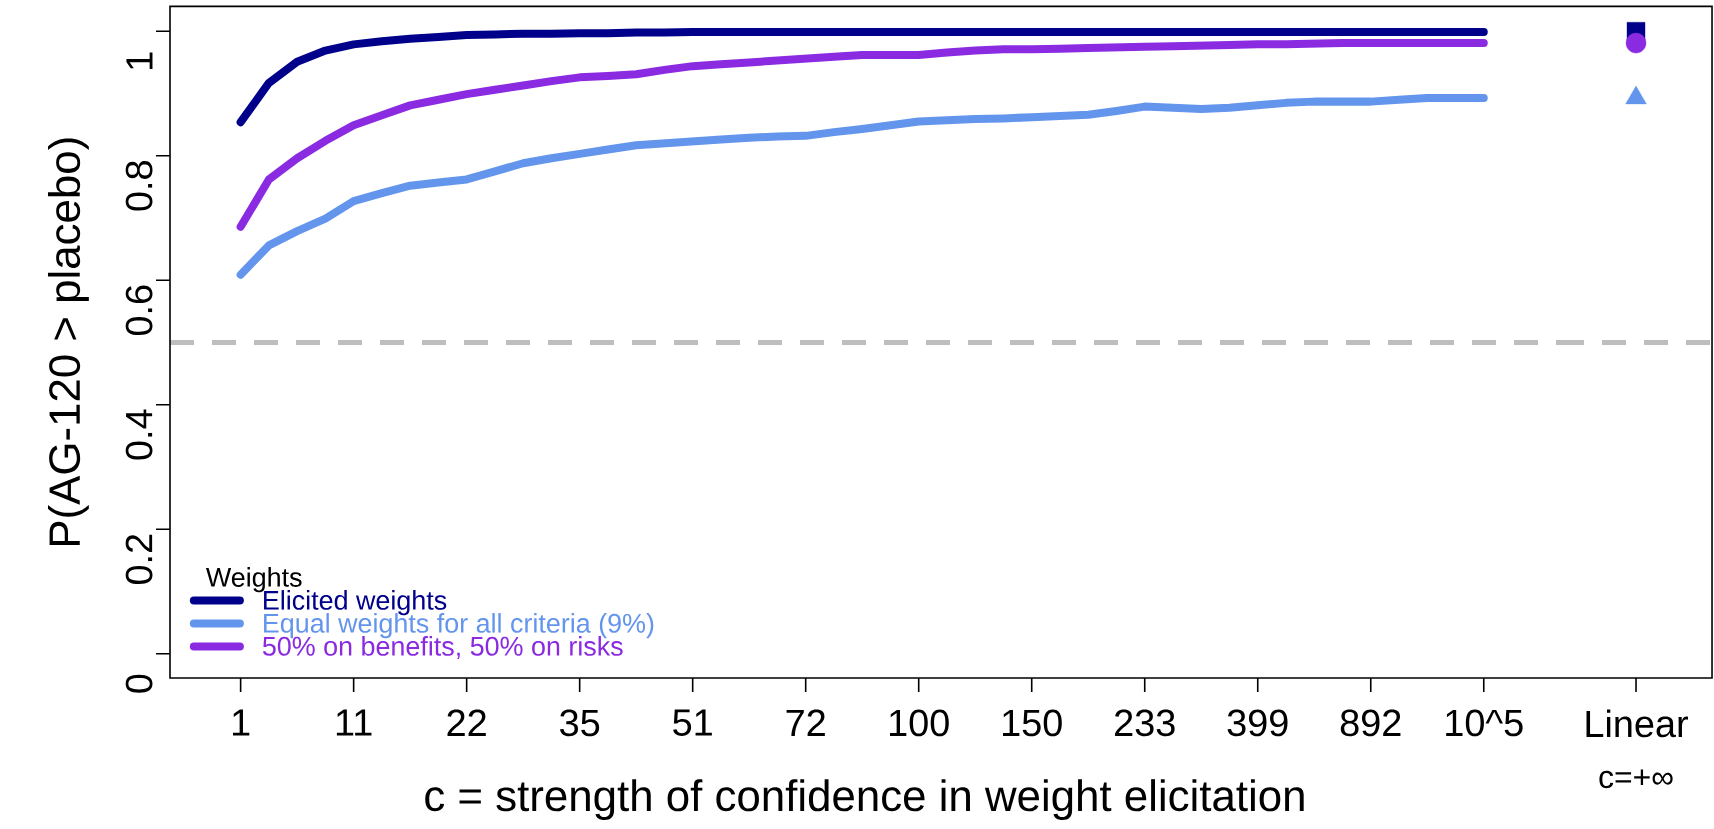 The height and width of the screenshot is (829, 1714). I want to click on text: c=+∞, so click(1636, 779).